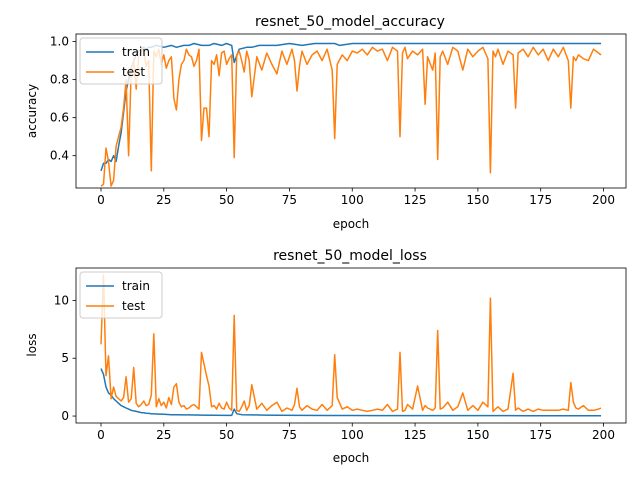 This screenshot has height=484, width=640. Describe the element at coordinates (351, 224) in the screenshot. I see `accuracy-x-axis-label: epoch` at that location.